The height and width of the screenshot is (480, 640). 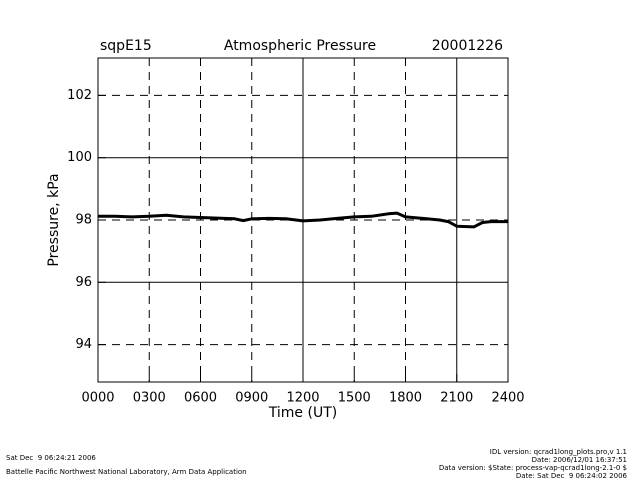 What do you see at coordinates (54, 219) in the screenshot?
I see `y-axis-label: Pressure, kPa` at bounding box center [54, 219].